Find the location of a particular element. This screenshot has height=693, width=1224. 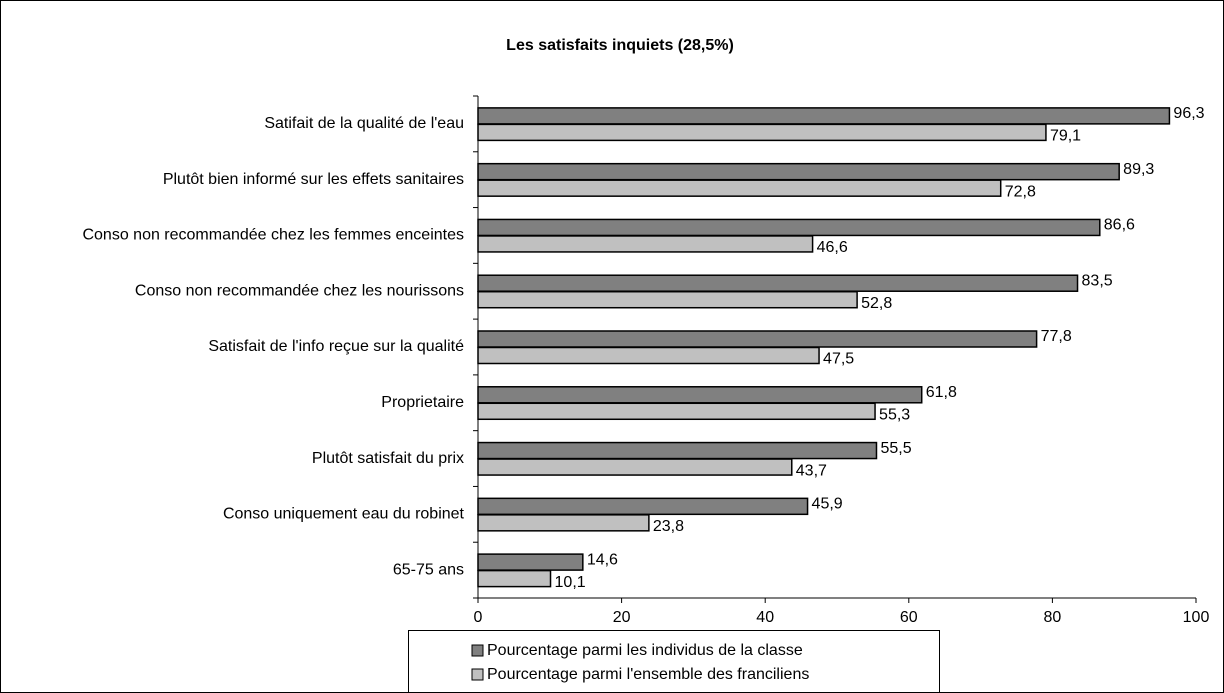

legend-box is located at coordinates (674, 661).